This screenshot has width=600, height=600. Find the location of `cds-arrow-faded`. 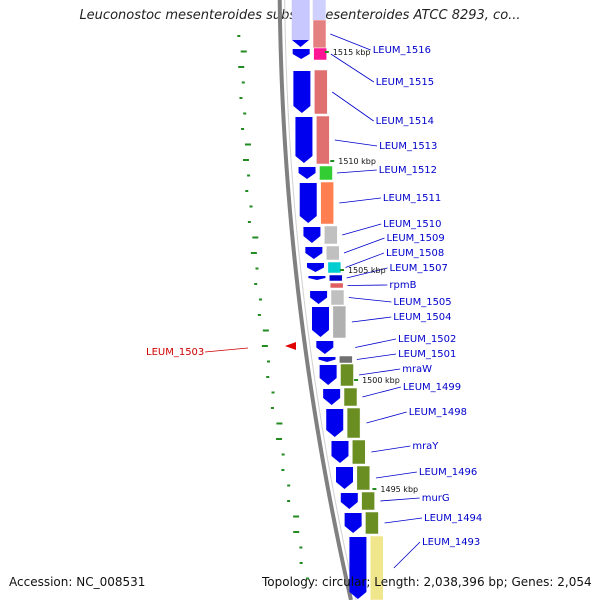

cds-arrow-faded is located at coordinates (300, 20).